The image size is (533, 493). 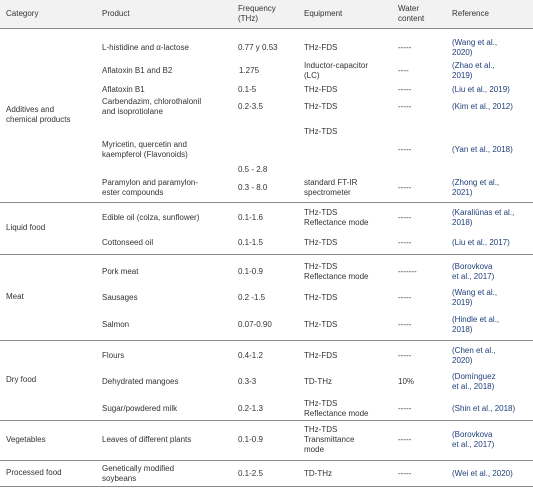 I want to click on category-cell: Processed food, so click(x=34, y=472).